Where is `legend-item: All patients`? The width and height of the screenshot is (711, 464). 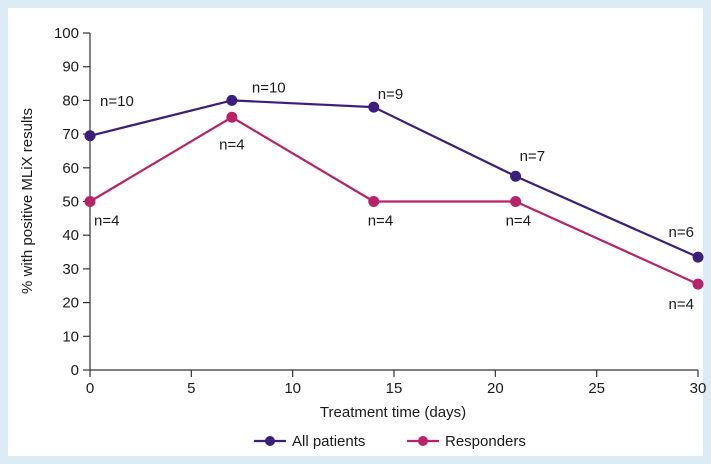 legend-item: All patients is located at coordinates (309, 441).